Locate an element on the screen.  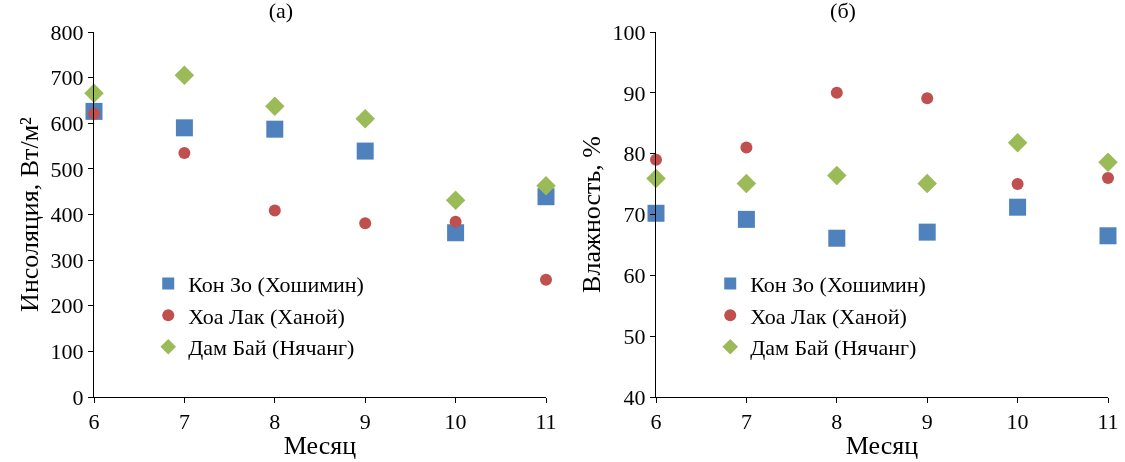
chart-title: (а) is located at coordinates (281, 11).